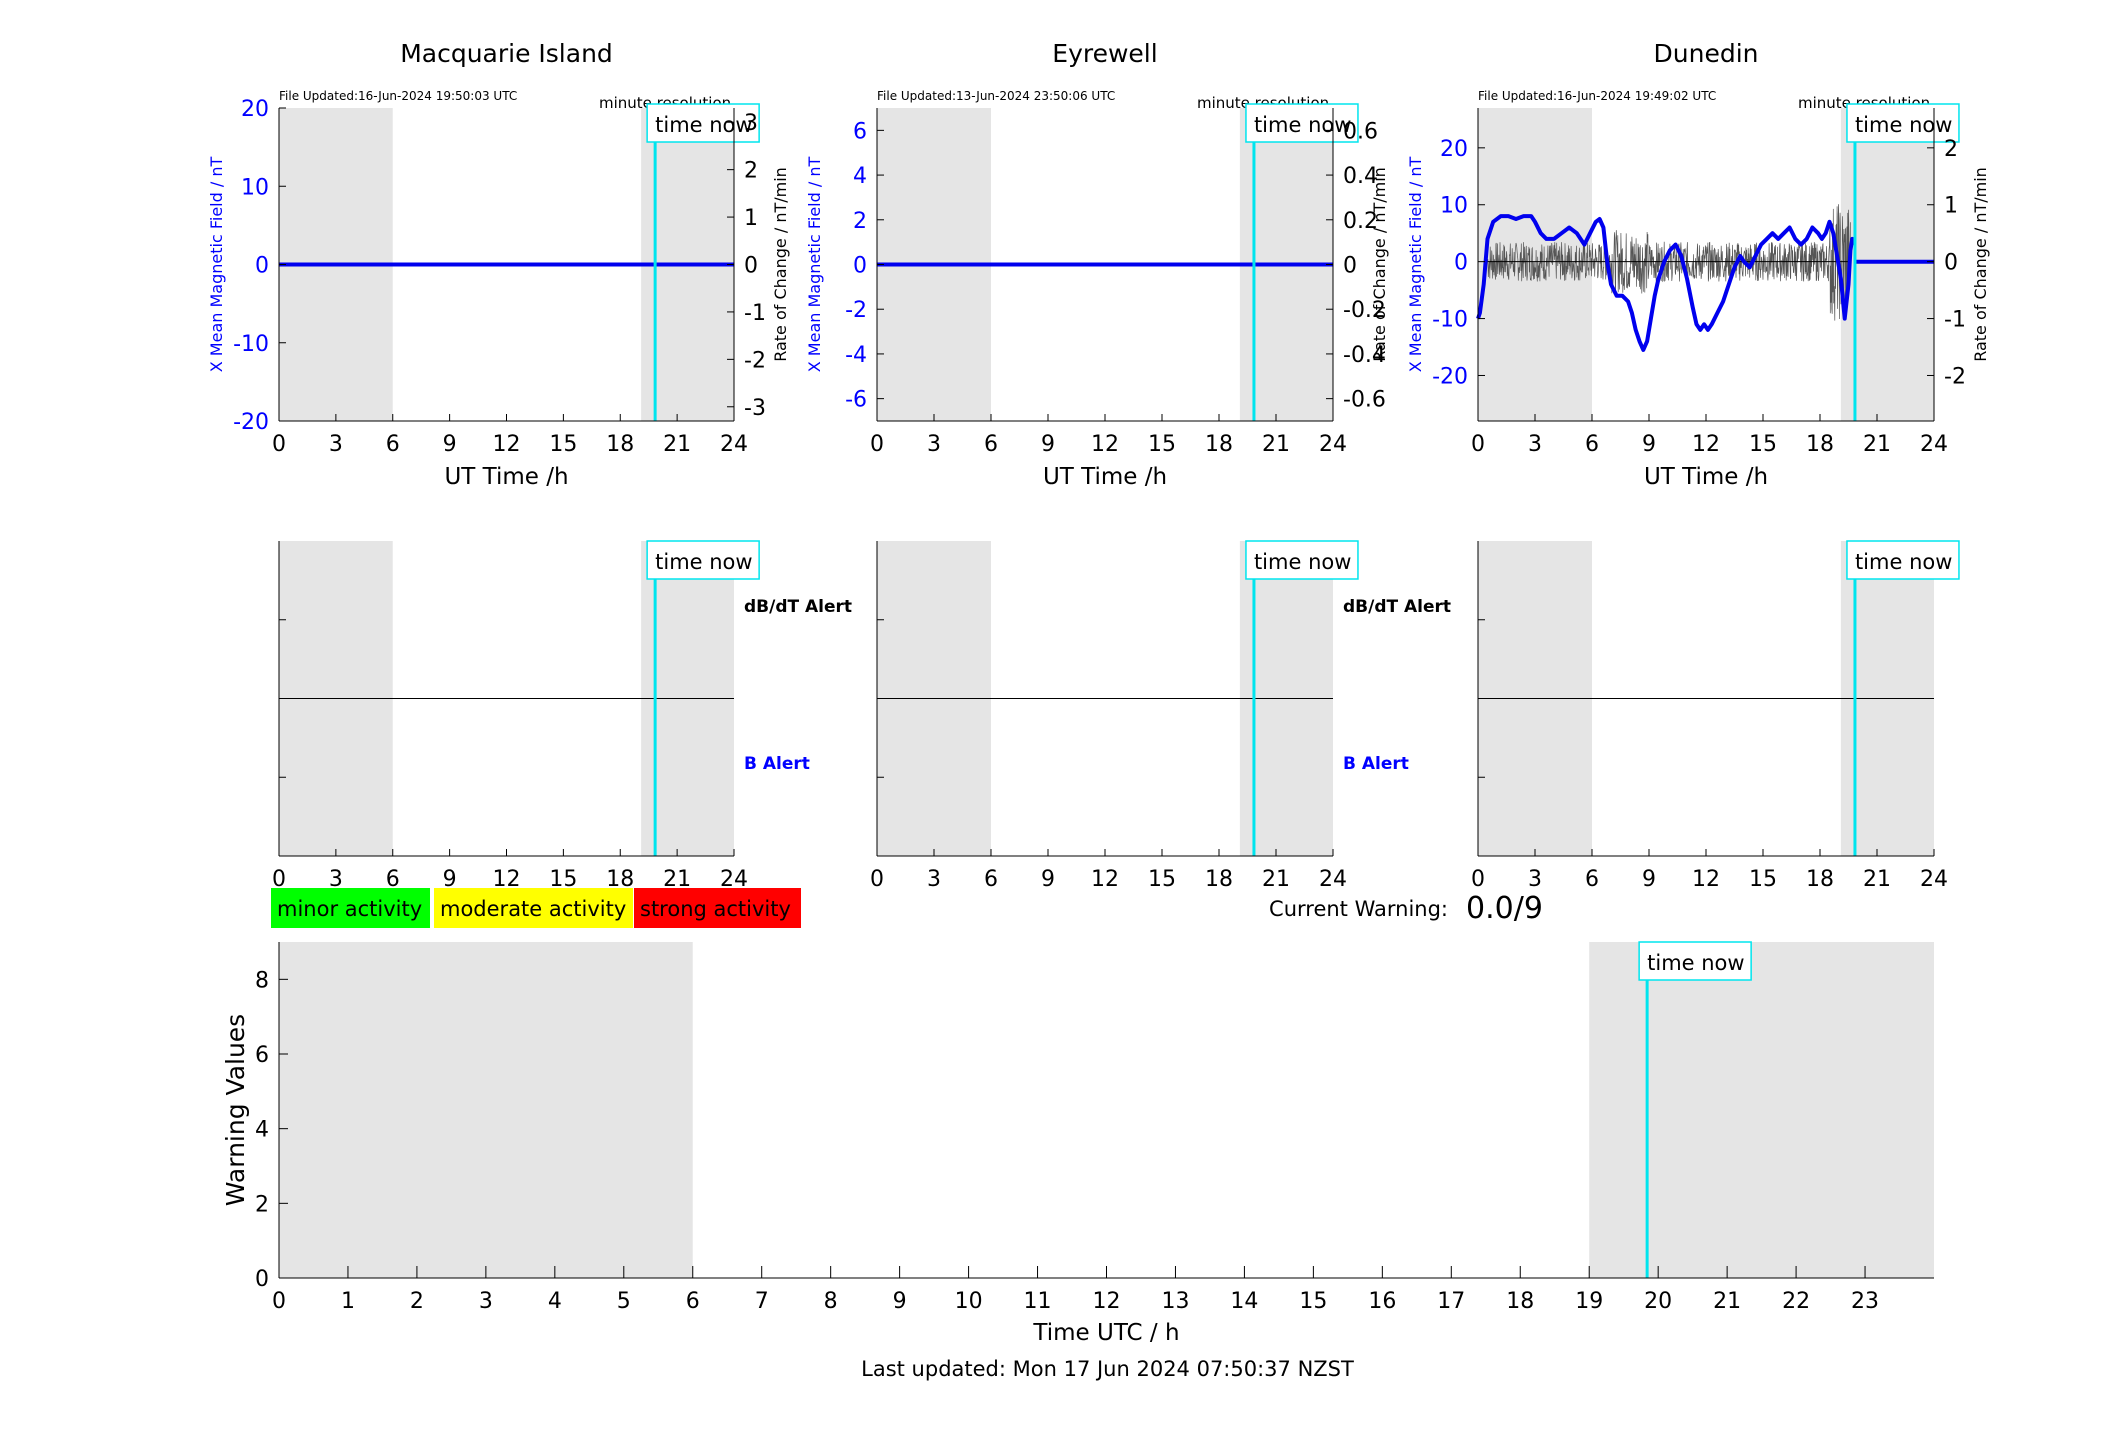 Image resolution: width=2117 pixels, height=1437 pixels. Describe the element at coordinates (1219, 444) in the screenshot. I see `eyrewell-x-tick-label: 18` at that location.